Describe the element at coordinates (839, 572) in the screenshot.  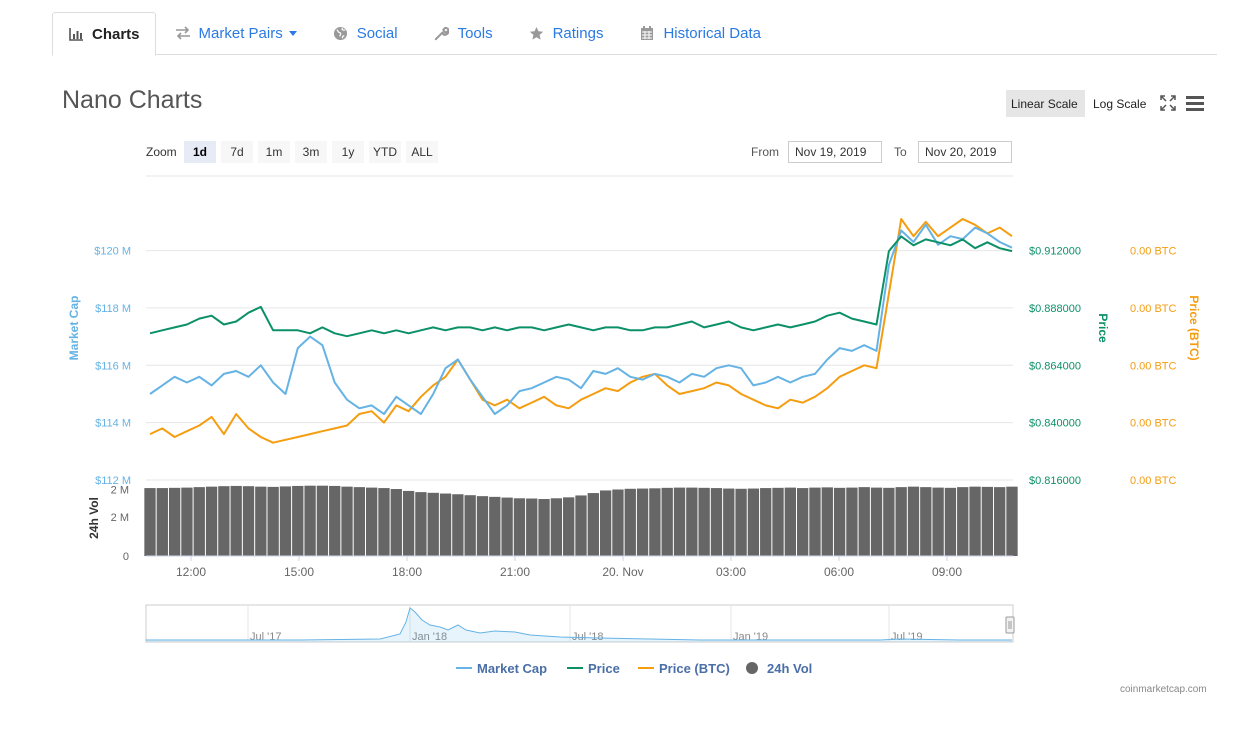
I see `x-tick-label: 06:00` at that location.